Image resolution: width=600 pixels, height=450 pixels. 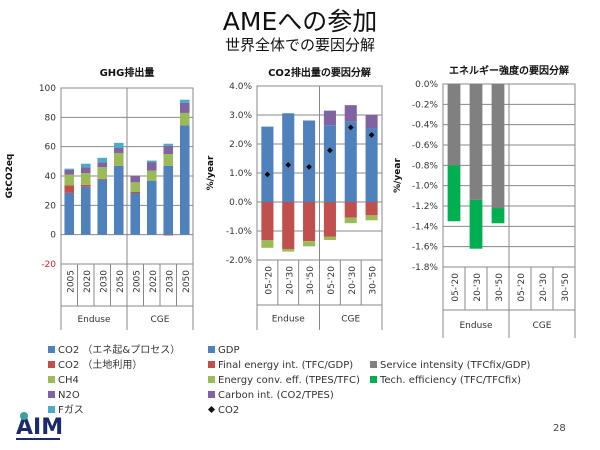 I want to click on y-tick-label: 20, so click(x=51, y=206).